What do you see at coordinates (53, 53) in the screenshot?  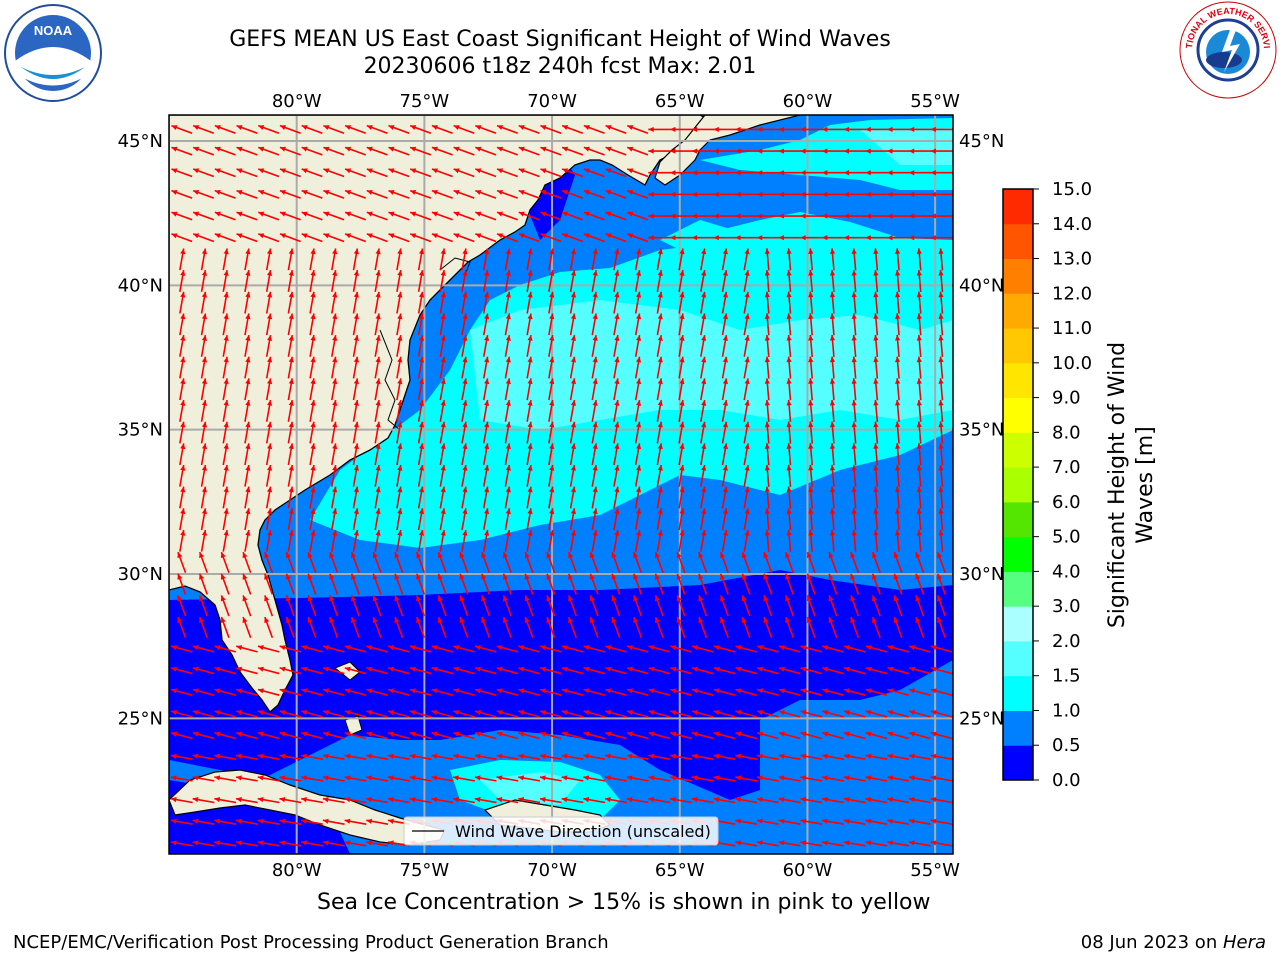 I see `noaa-logo: NOAA` at bounding box center [53, 53].